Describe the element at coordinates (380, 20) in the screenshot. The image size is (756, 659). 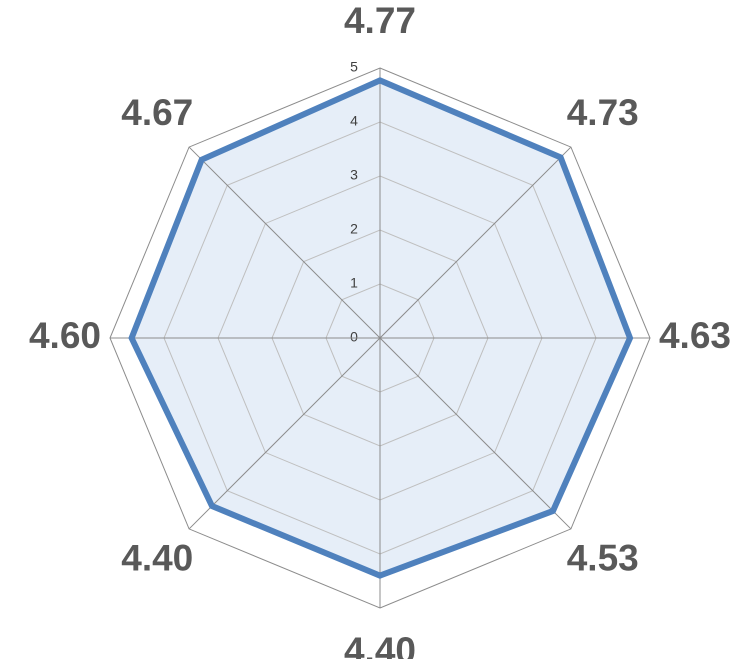
I see `value-label: 4.77` at that location.